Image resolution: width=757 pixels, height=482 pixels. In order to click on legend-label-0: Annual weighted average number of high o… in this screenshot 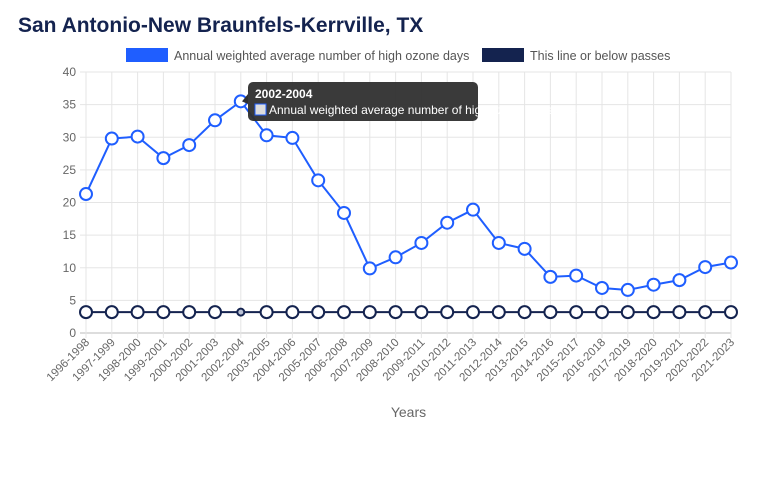, I will do `click(321, 56)`.